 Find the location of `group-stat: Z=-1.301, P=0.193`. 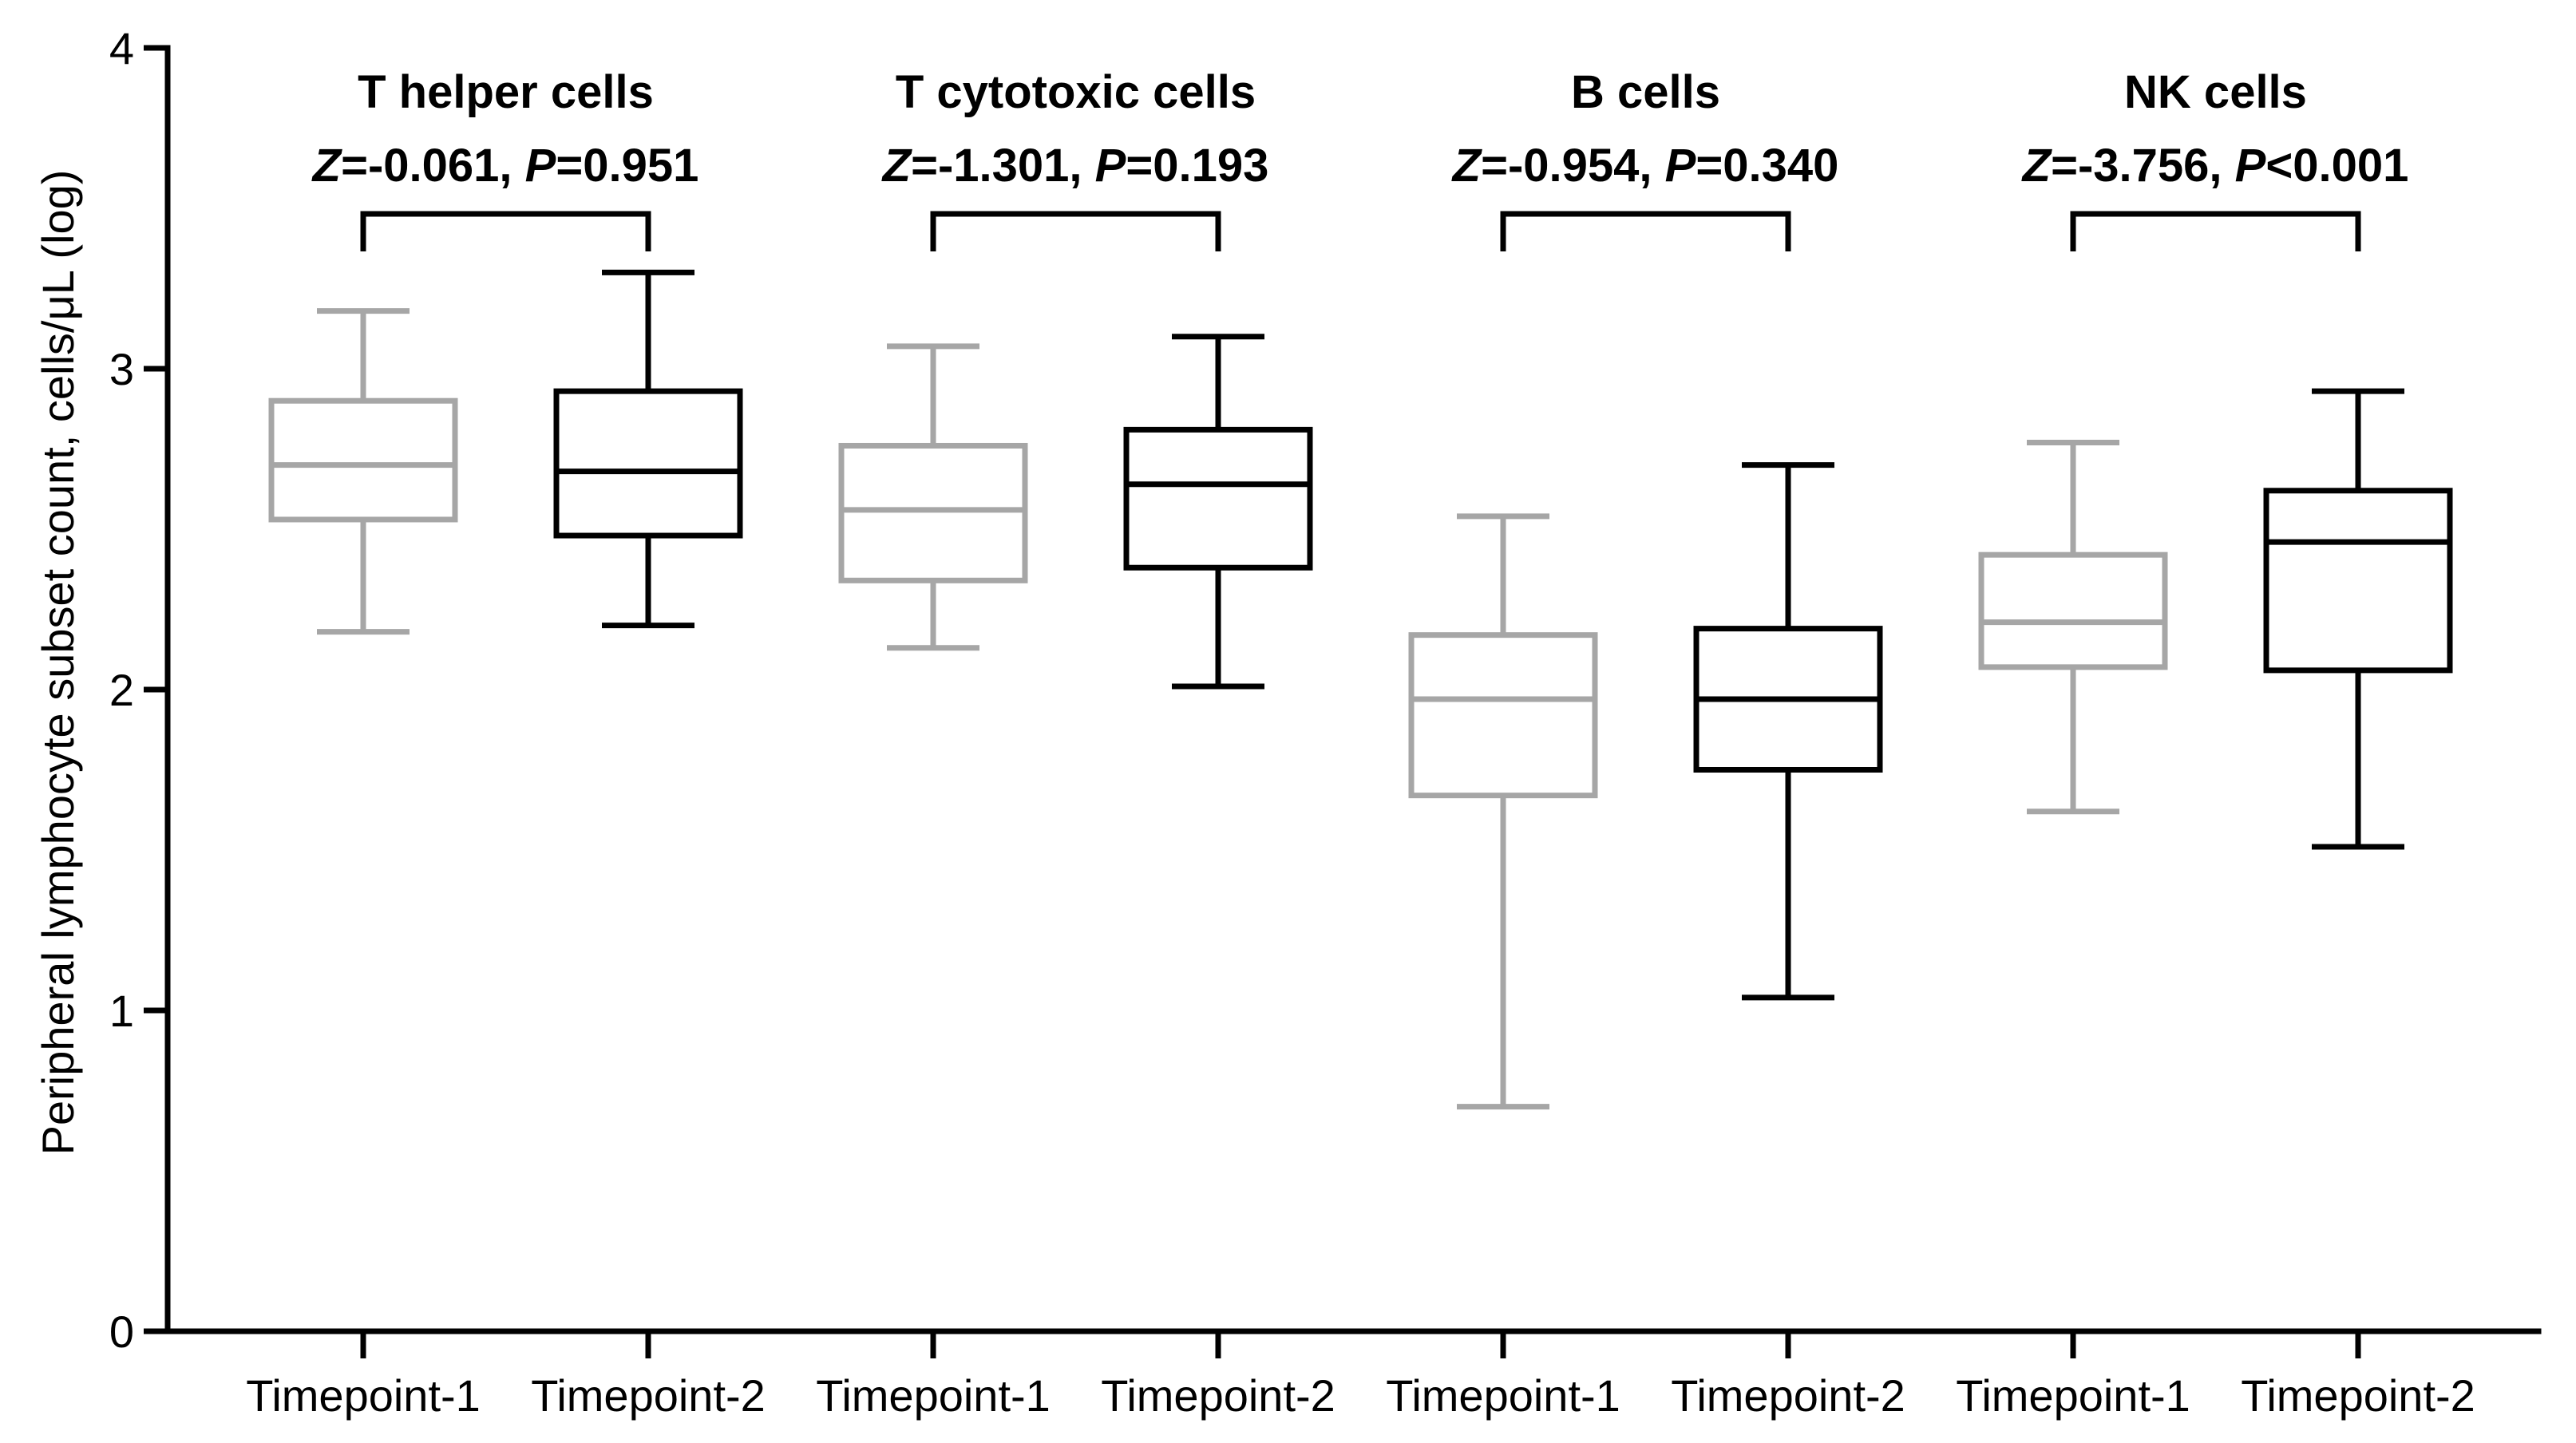

group-stat: Z=-1.301, P=0.193 is located at coordinates (1075, 166).